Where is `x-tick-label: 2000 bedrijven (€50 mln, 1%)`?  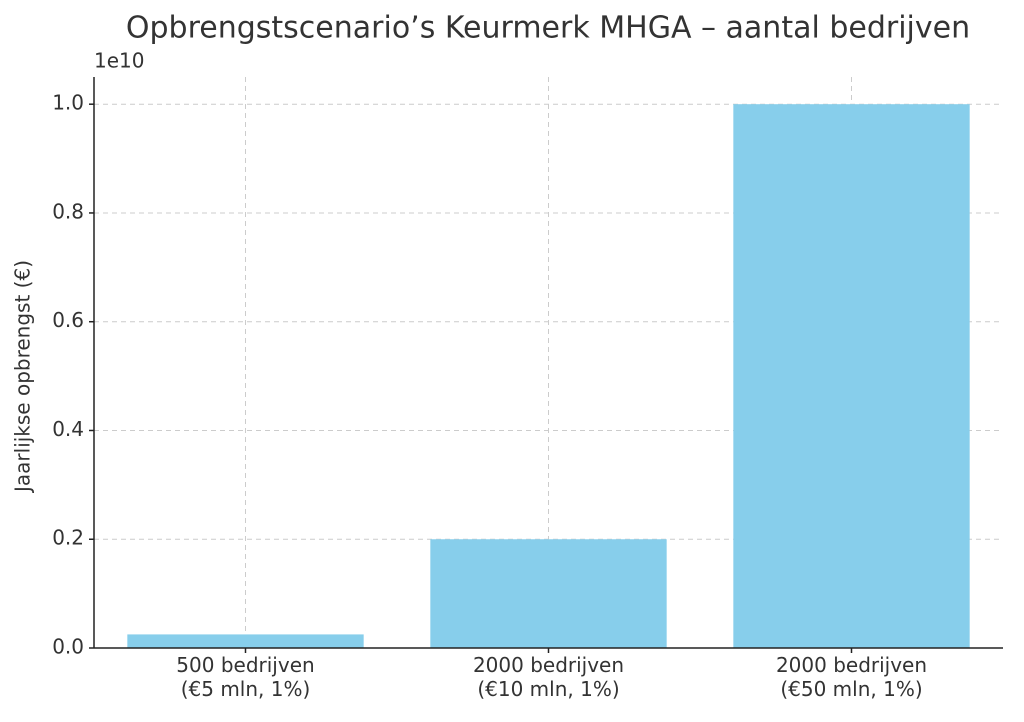
x-tick-label: 2000 bedrijven (€50 mln, 1%) is located at coordinates (851, 677).